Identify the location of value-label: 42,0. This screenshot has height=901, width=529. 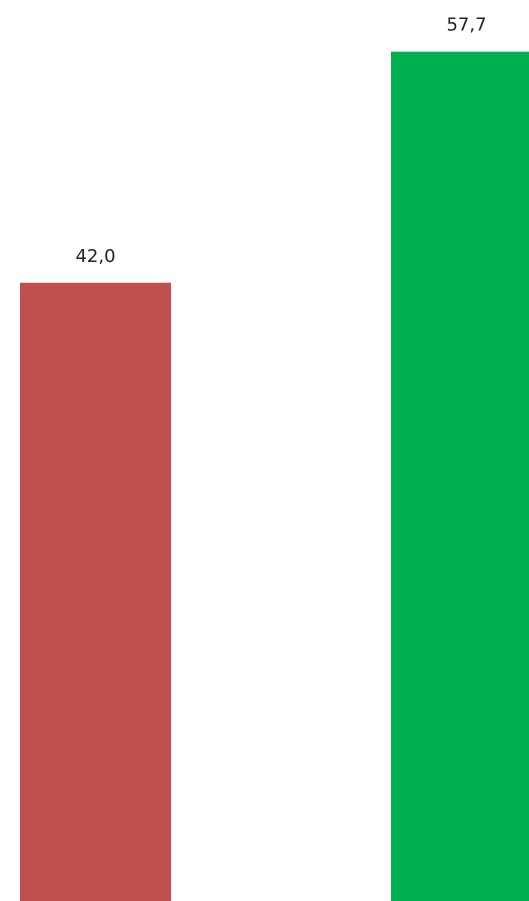
(95, 256).